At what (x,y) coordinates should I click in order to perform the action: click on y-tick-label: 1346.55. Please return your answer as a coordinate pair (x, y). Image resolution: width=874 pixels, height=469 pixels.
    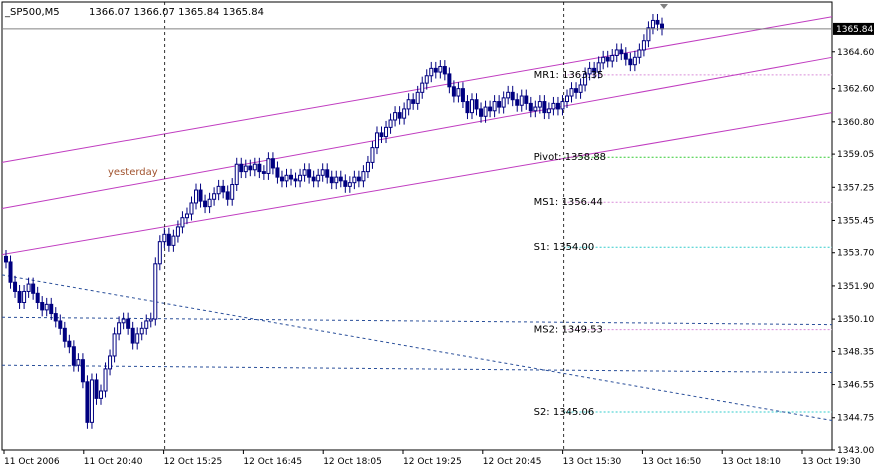
    Looking at the image, I should click on (855, 386).